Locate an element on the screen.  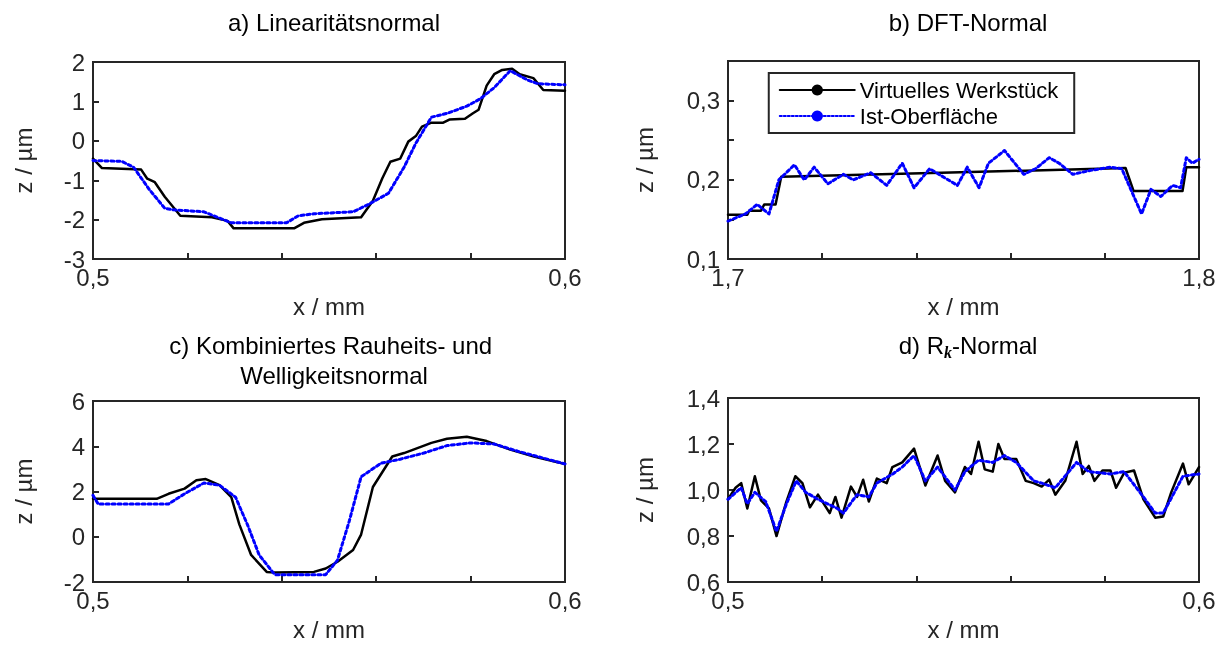
legend-label: Virtuelles Werkstück is located at coordinates (959, 90).